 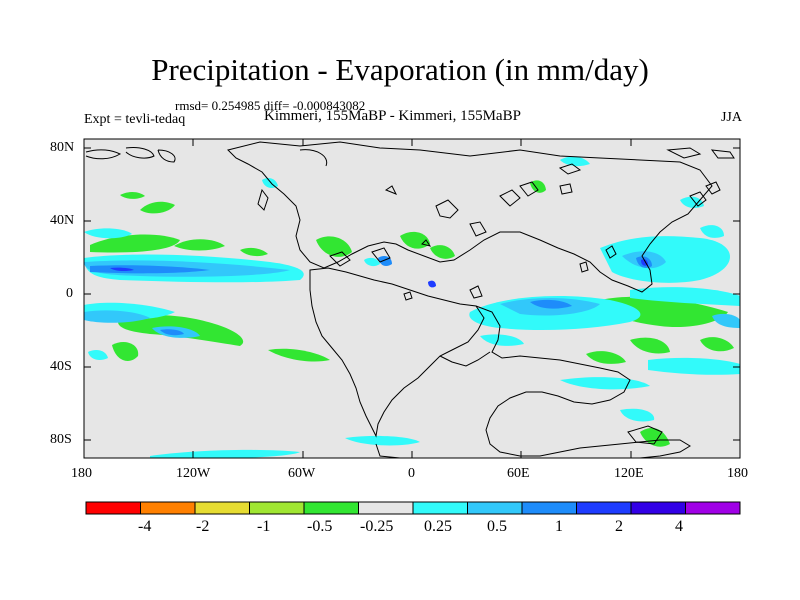 What do you see at coordinates (400, 69) in the screenshot?
I see `chart-title: Precipitation - Evaporation (in mm/day)` at bounding box center [400, 69].